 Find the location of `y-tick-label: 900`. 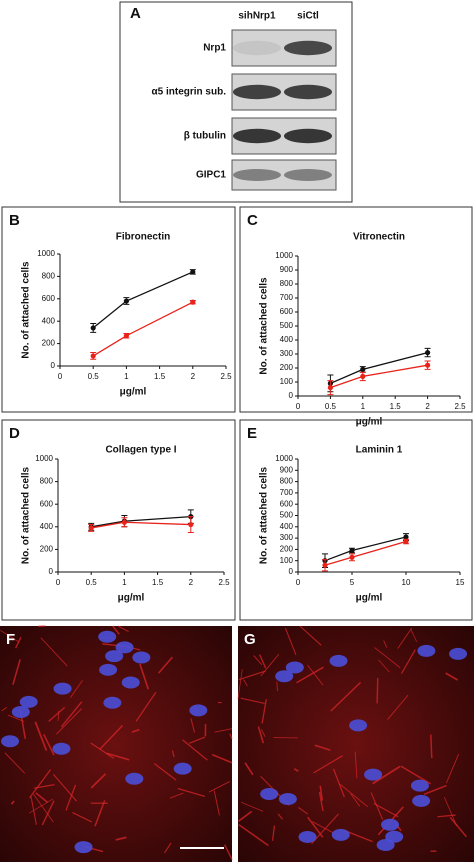

y-tick-label: 900 is located at coordinates (287, 269).